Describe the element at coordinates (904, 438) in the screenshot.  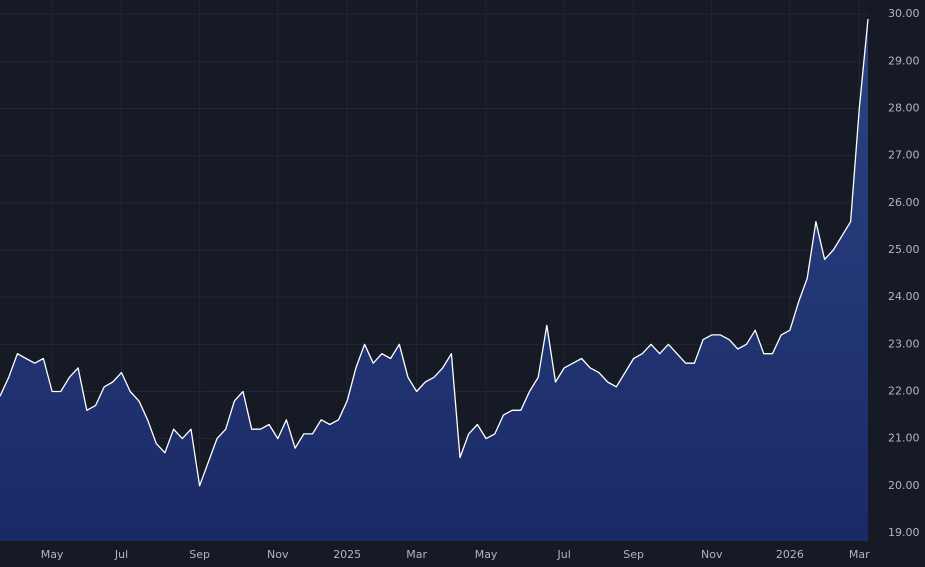
I see `y-tick-label: 21.00` at that location.